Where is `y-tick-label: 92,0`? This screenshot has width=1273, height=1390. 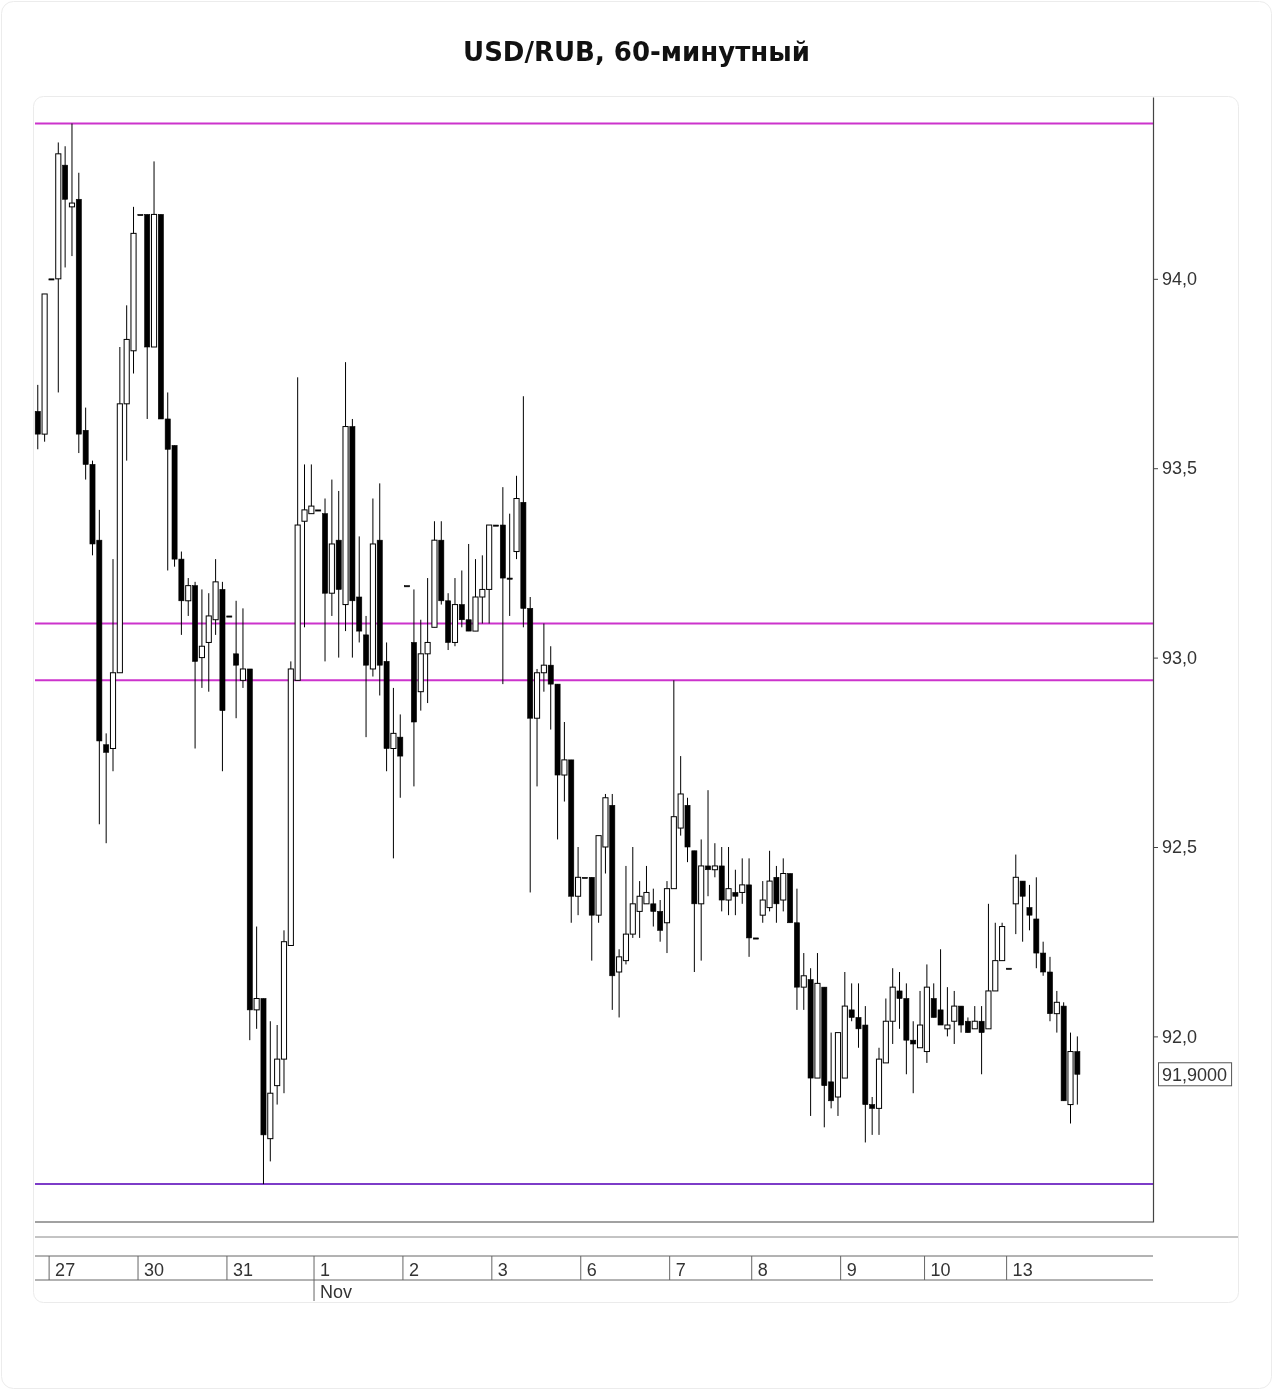 y-tick-label: 92,0 is located at coordinates (1180, 1036).